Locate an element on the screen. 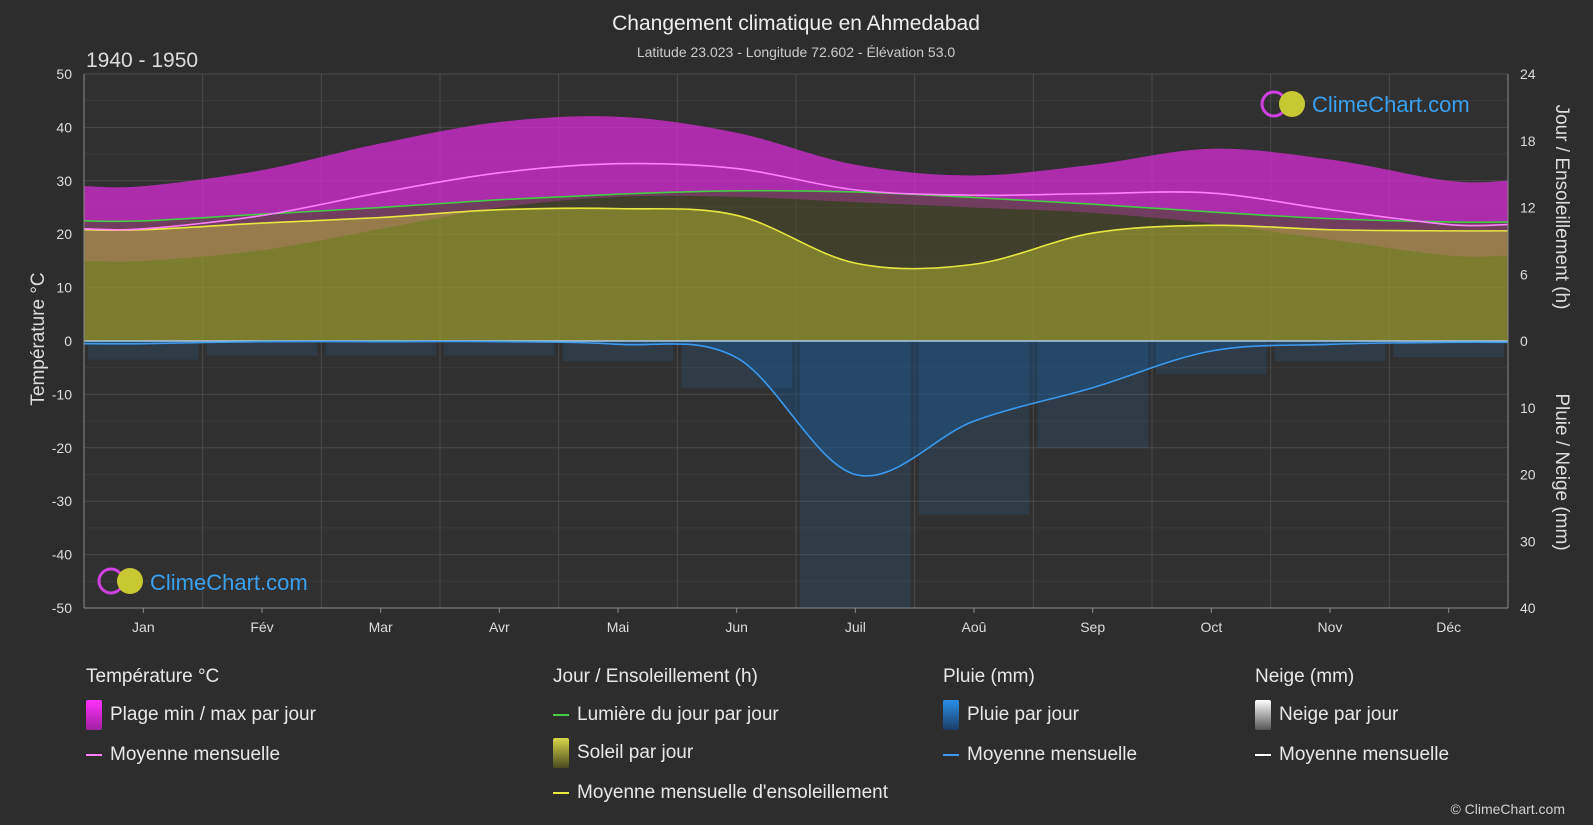 This screenshot has height=825, width=1593. y-right-top-label: Jour / Ensoleillement (h) is located at coordinates (1561, 207).